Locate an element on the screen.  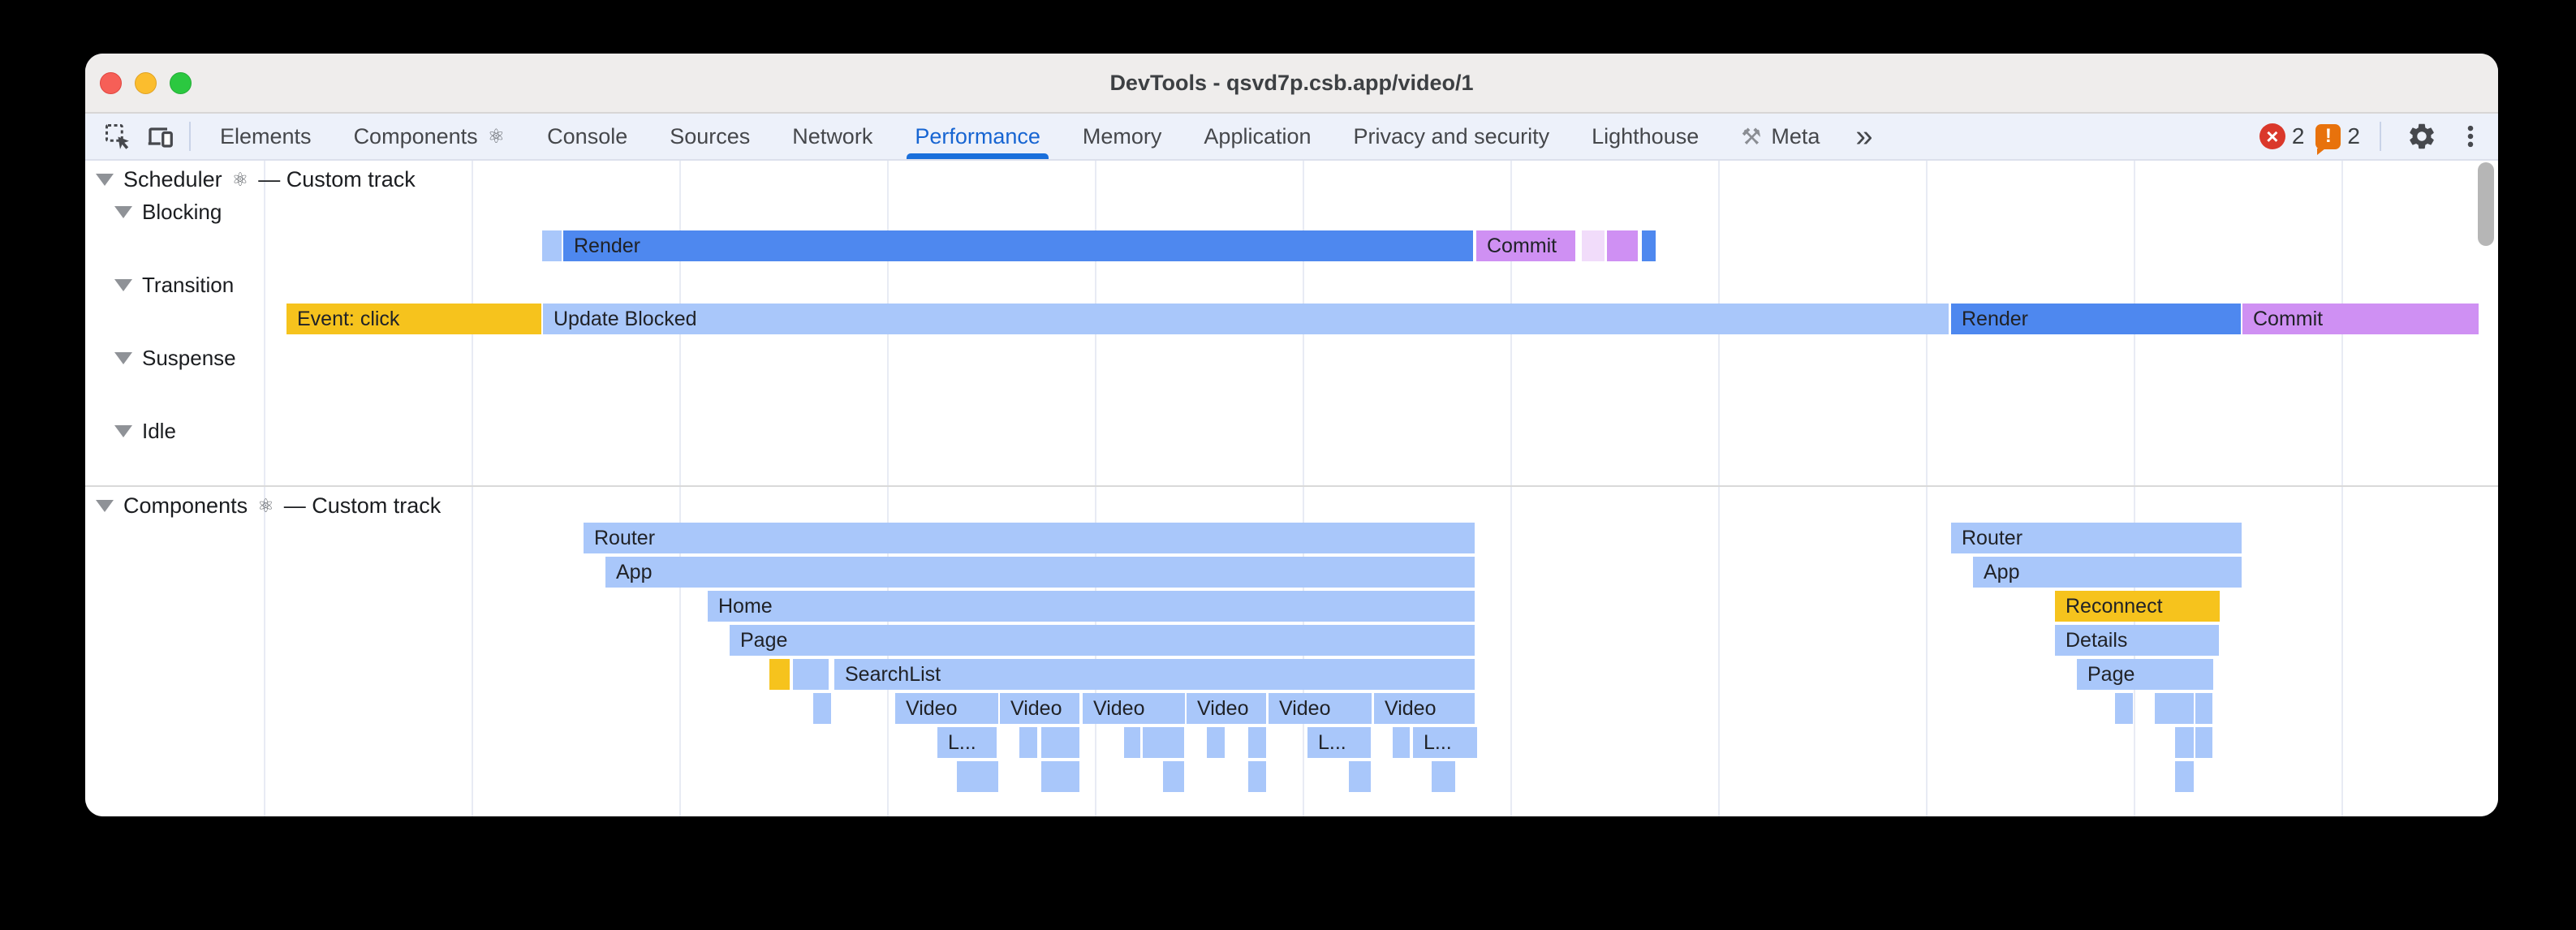
tab-label: Network is located at coordinates (833, 136).